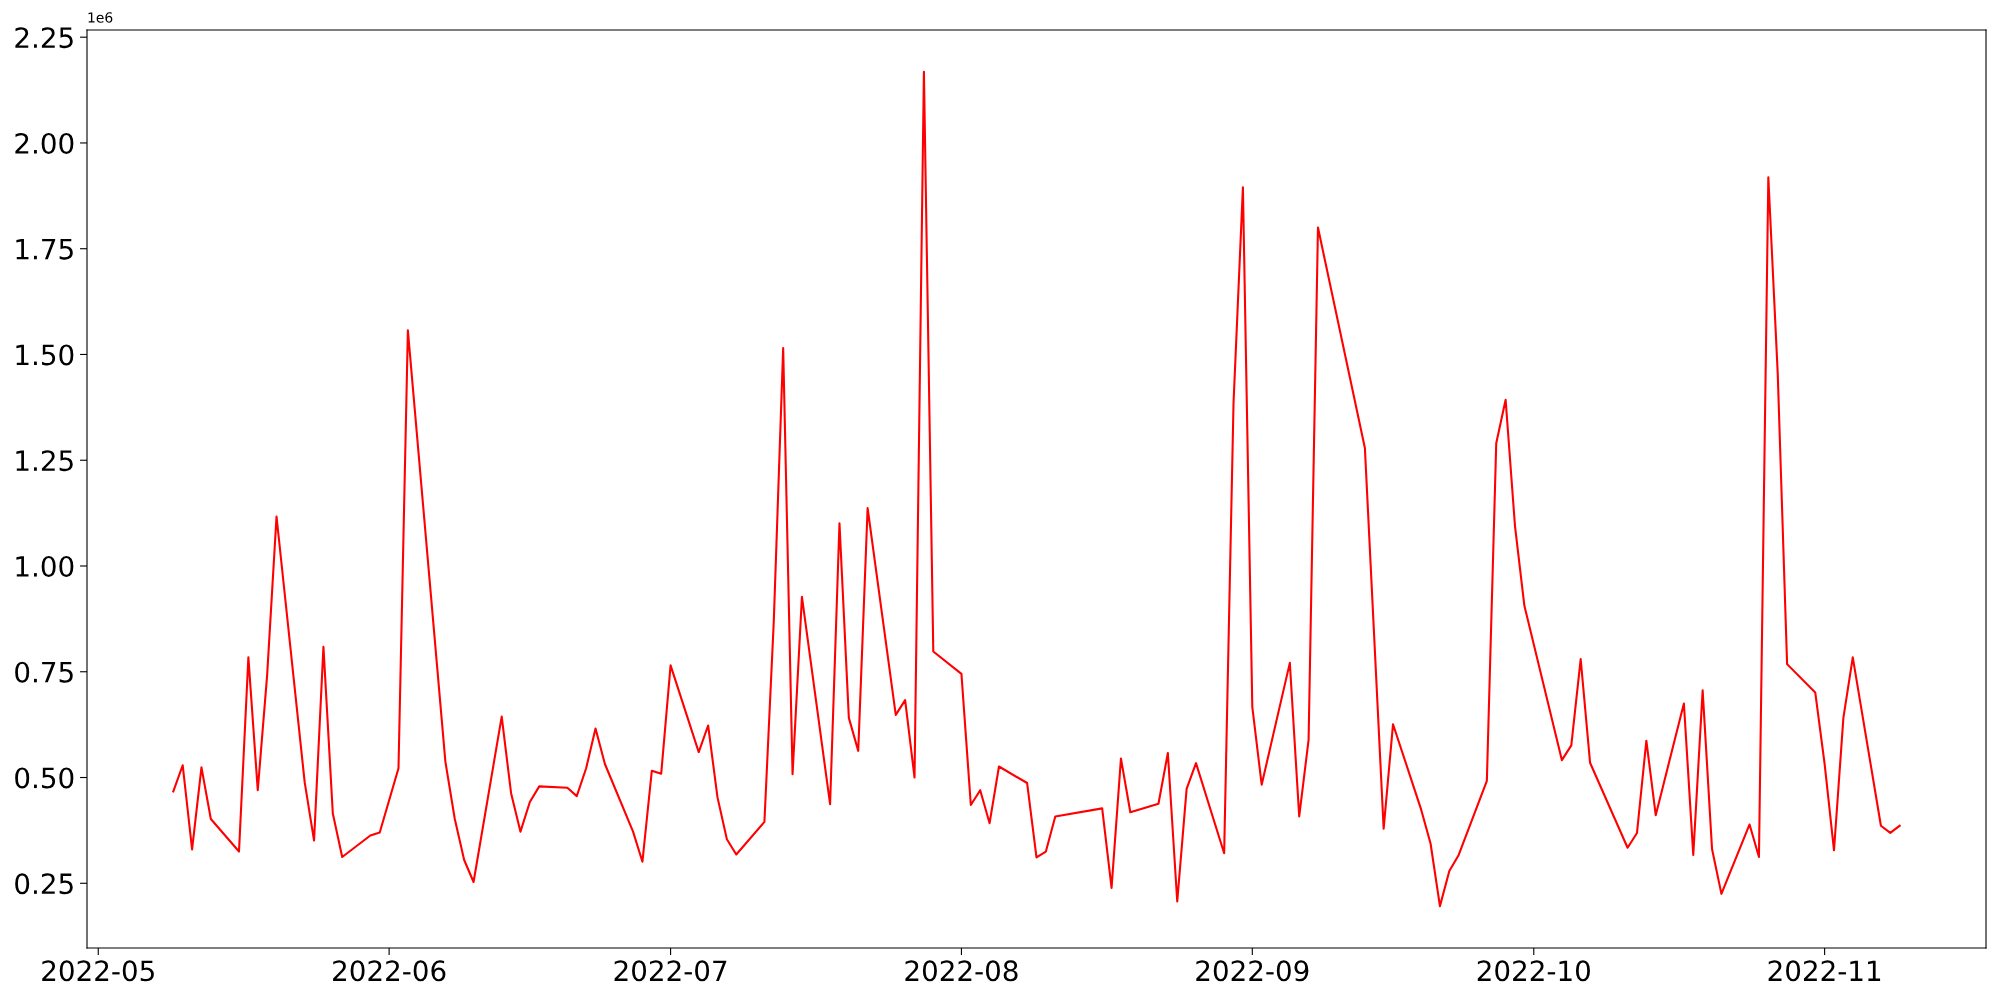  Describe the element at coordinates (1824, 971) in the screenshot. I see `x-tick-label: 2022-11` at that location.